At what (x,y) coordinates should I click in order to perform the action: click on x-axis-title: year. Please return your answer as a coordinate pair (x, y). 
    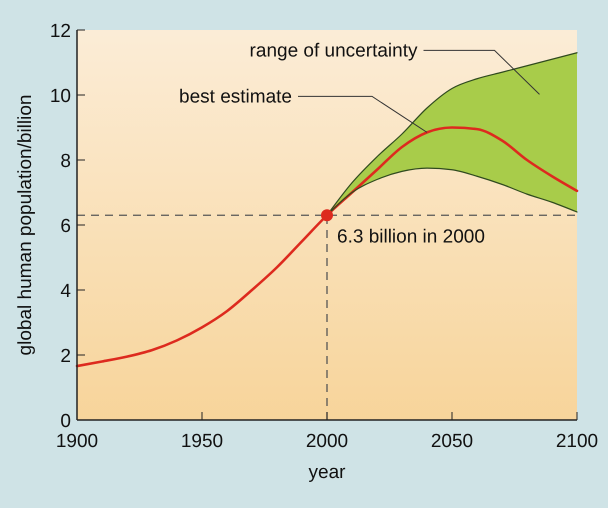
    Looking at the image, I should click on (327, 472).